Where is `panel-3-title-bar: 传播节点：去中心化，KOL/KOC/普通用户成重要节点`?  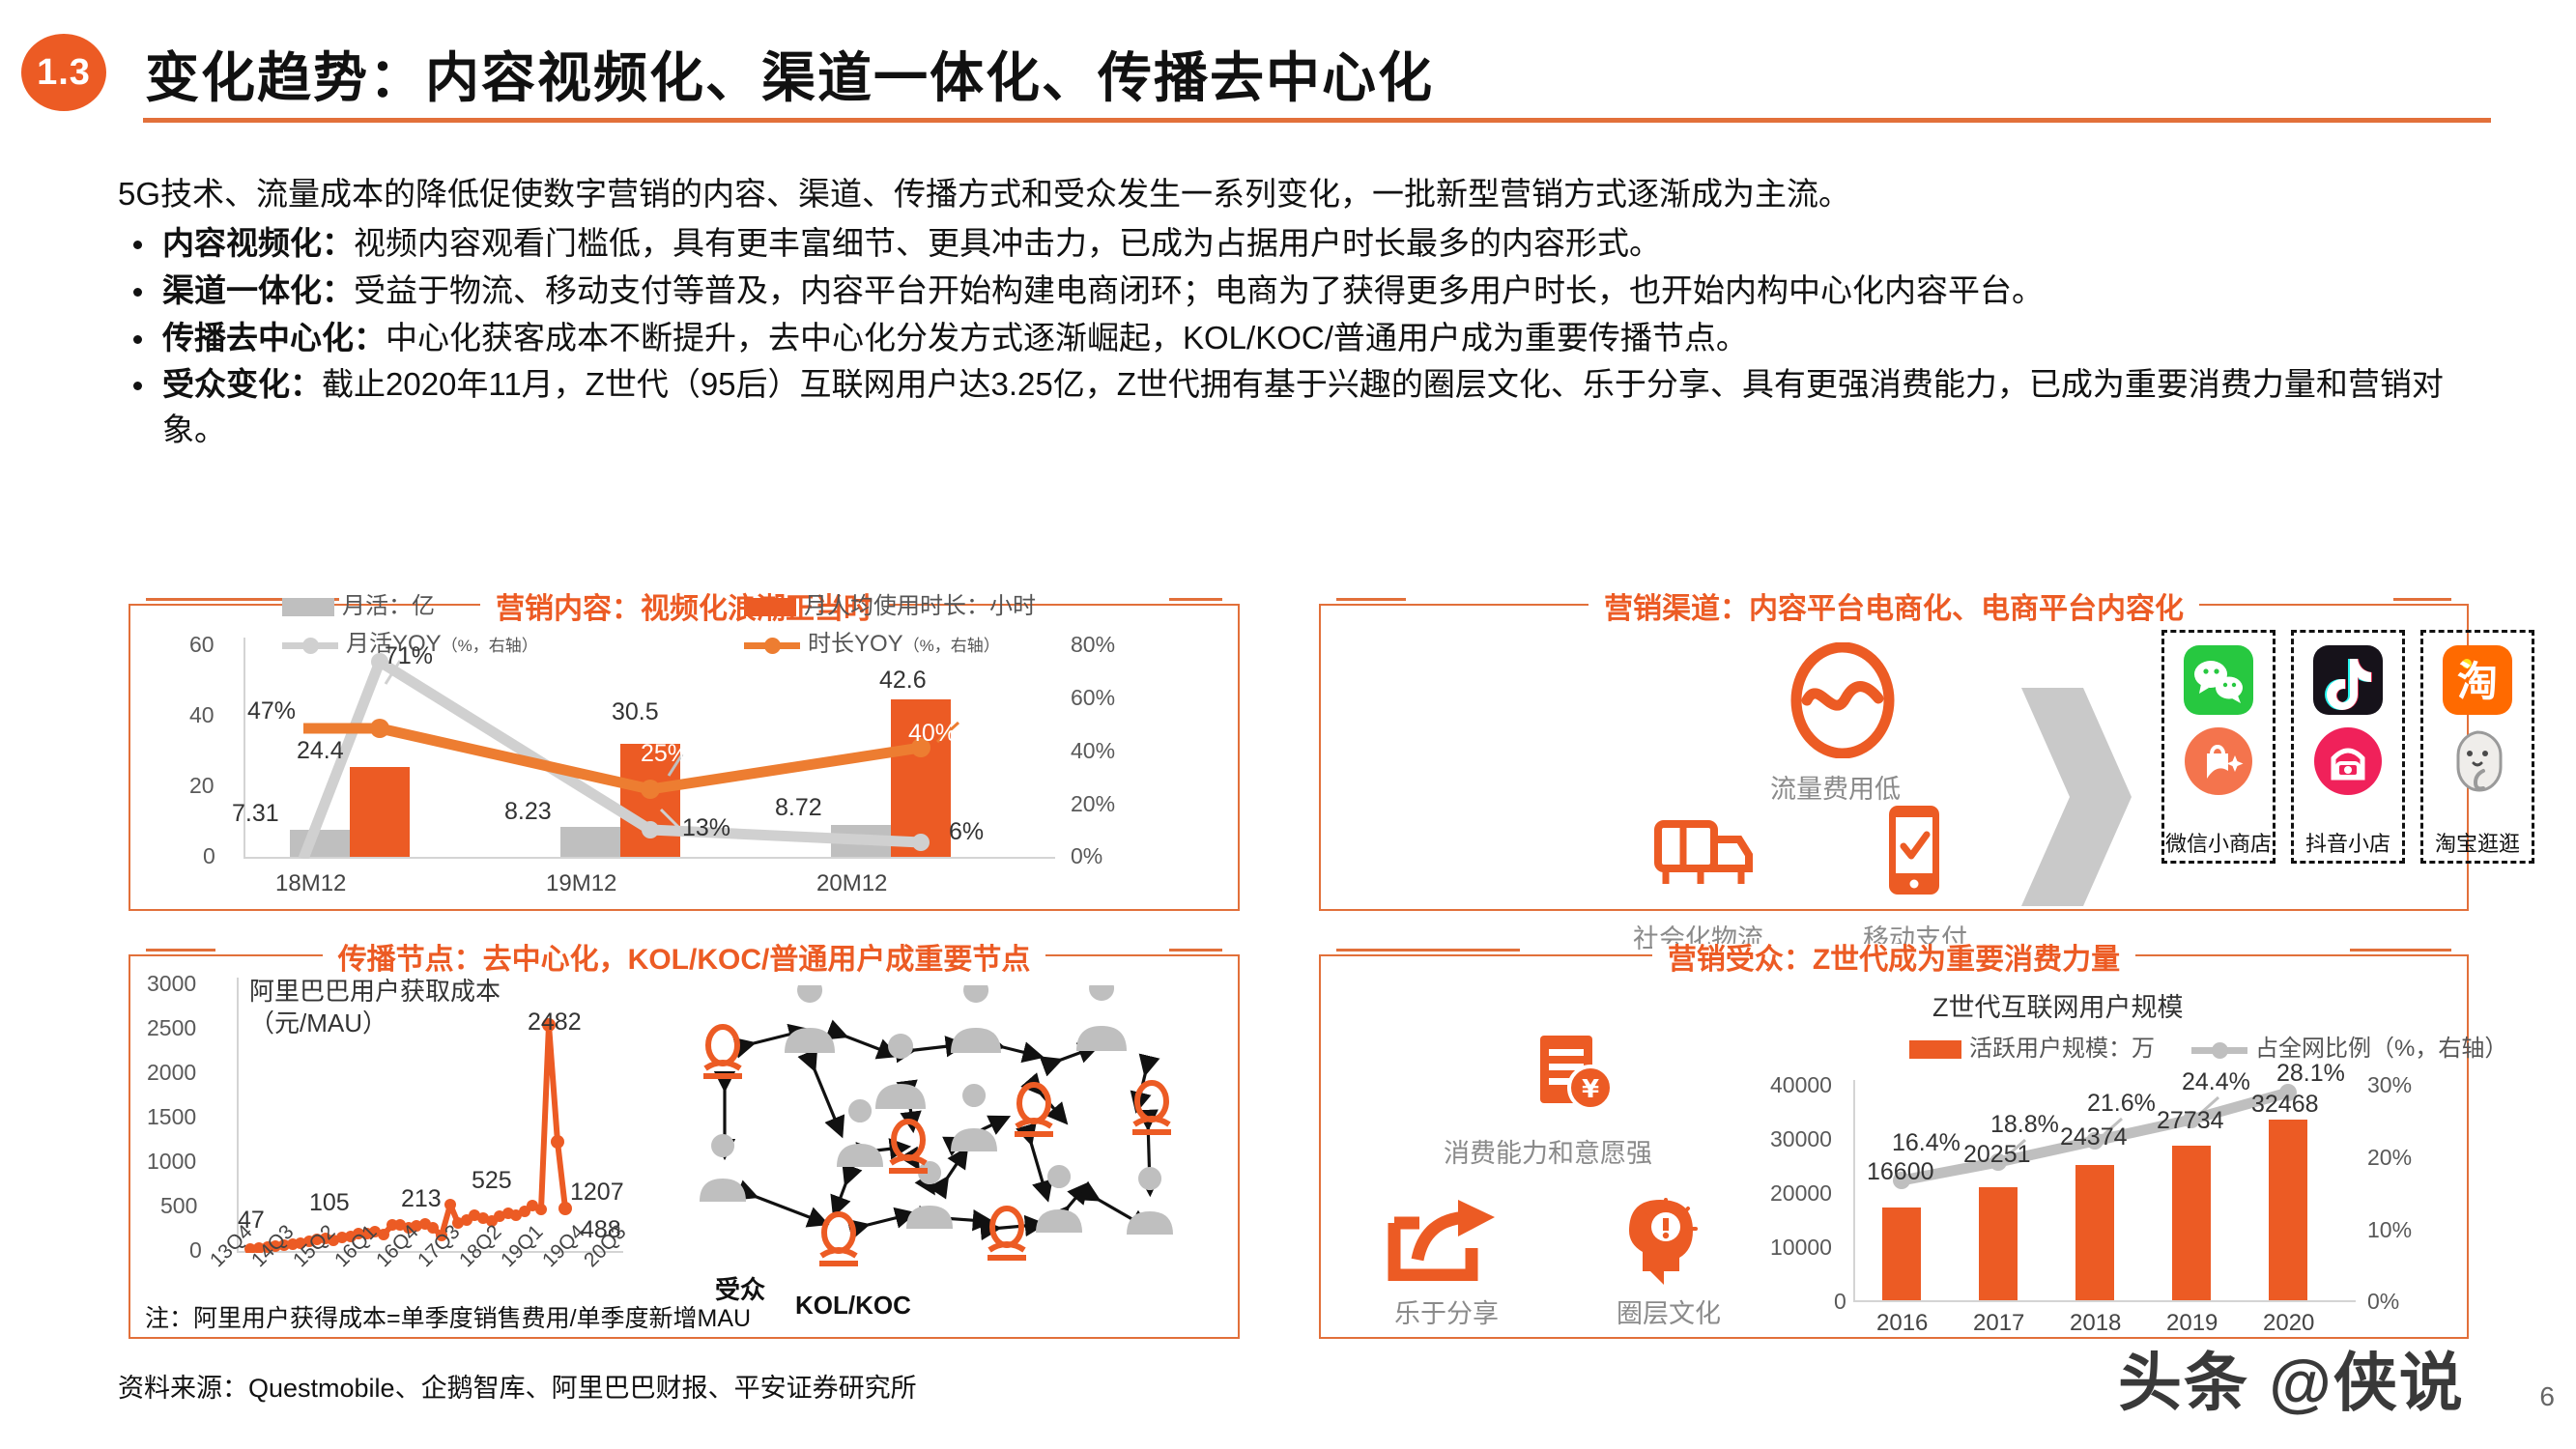 panel-3-title-bar: 传播节点：去中心化，KOL/KOC/普通用户成重要节点 is located at coordinates (685, 951).